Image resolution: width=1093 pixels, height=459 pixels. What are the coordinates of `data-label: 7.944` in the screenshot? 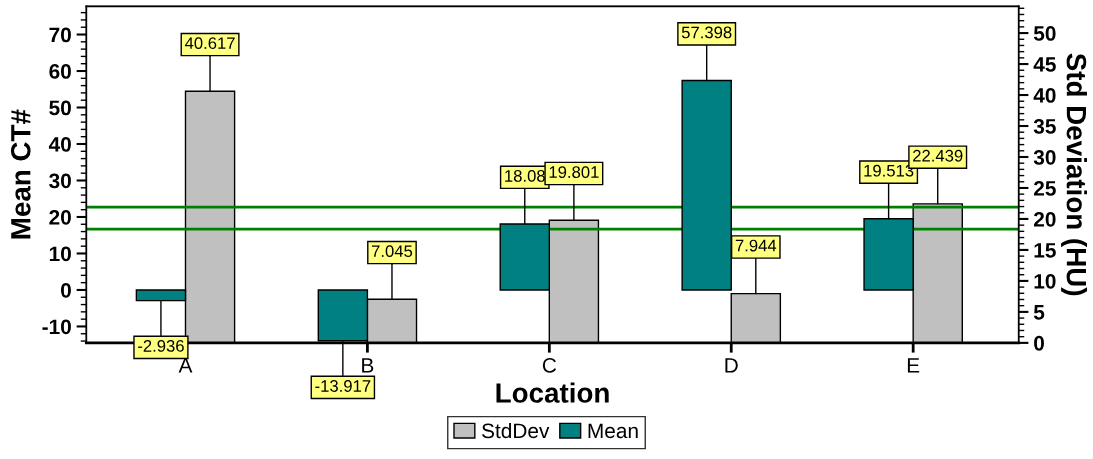 It's located at (756, 245).